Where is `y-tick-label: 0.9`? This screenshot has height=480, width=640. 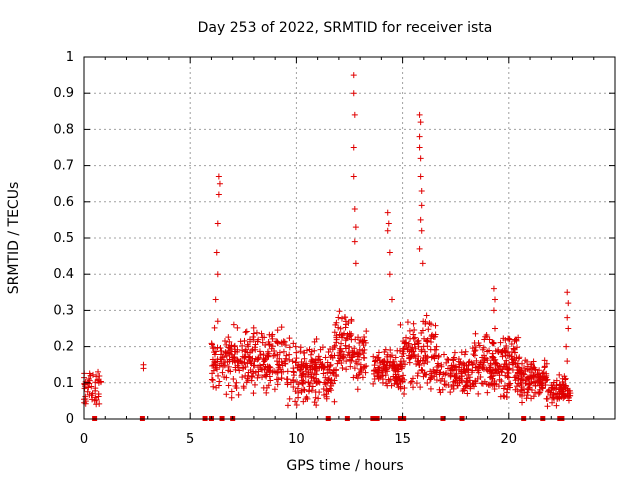 y-tick-label: 0.9 is located at coordinates (63, 93).